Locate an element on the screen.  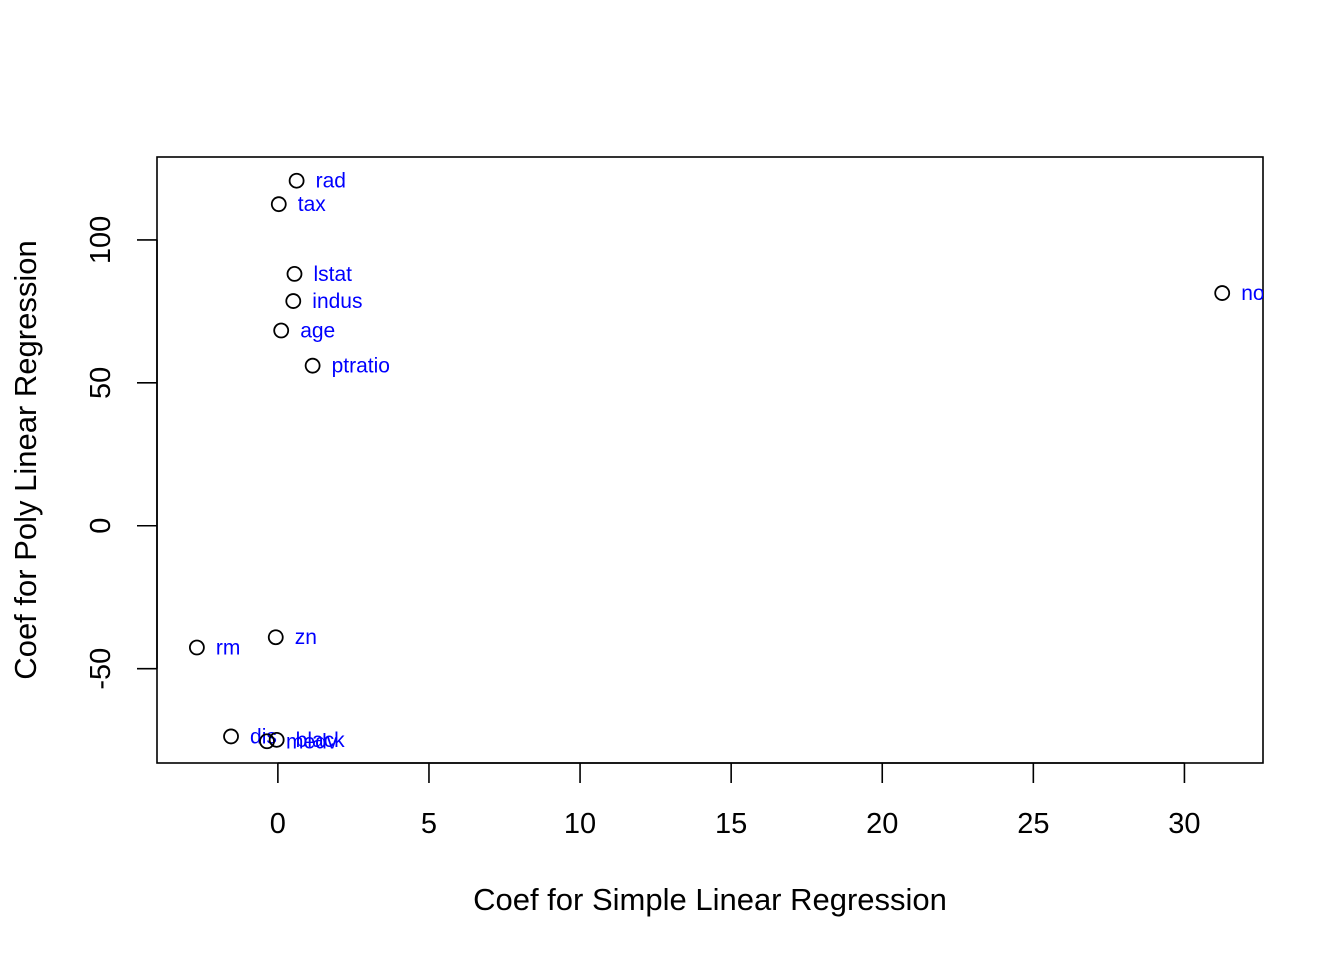
point-tax is located at coordinates (278, 204).